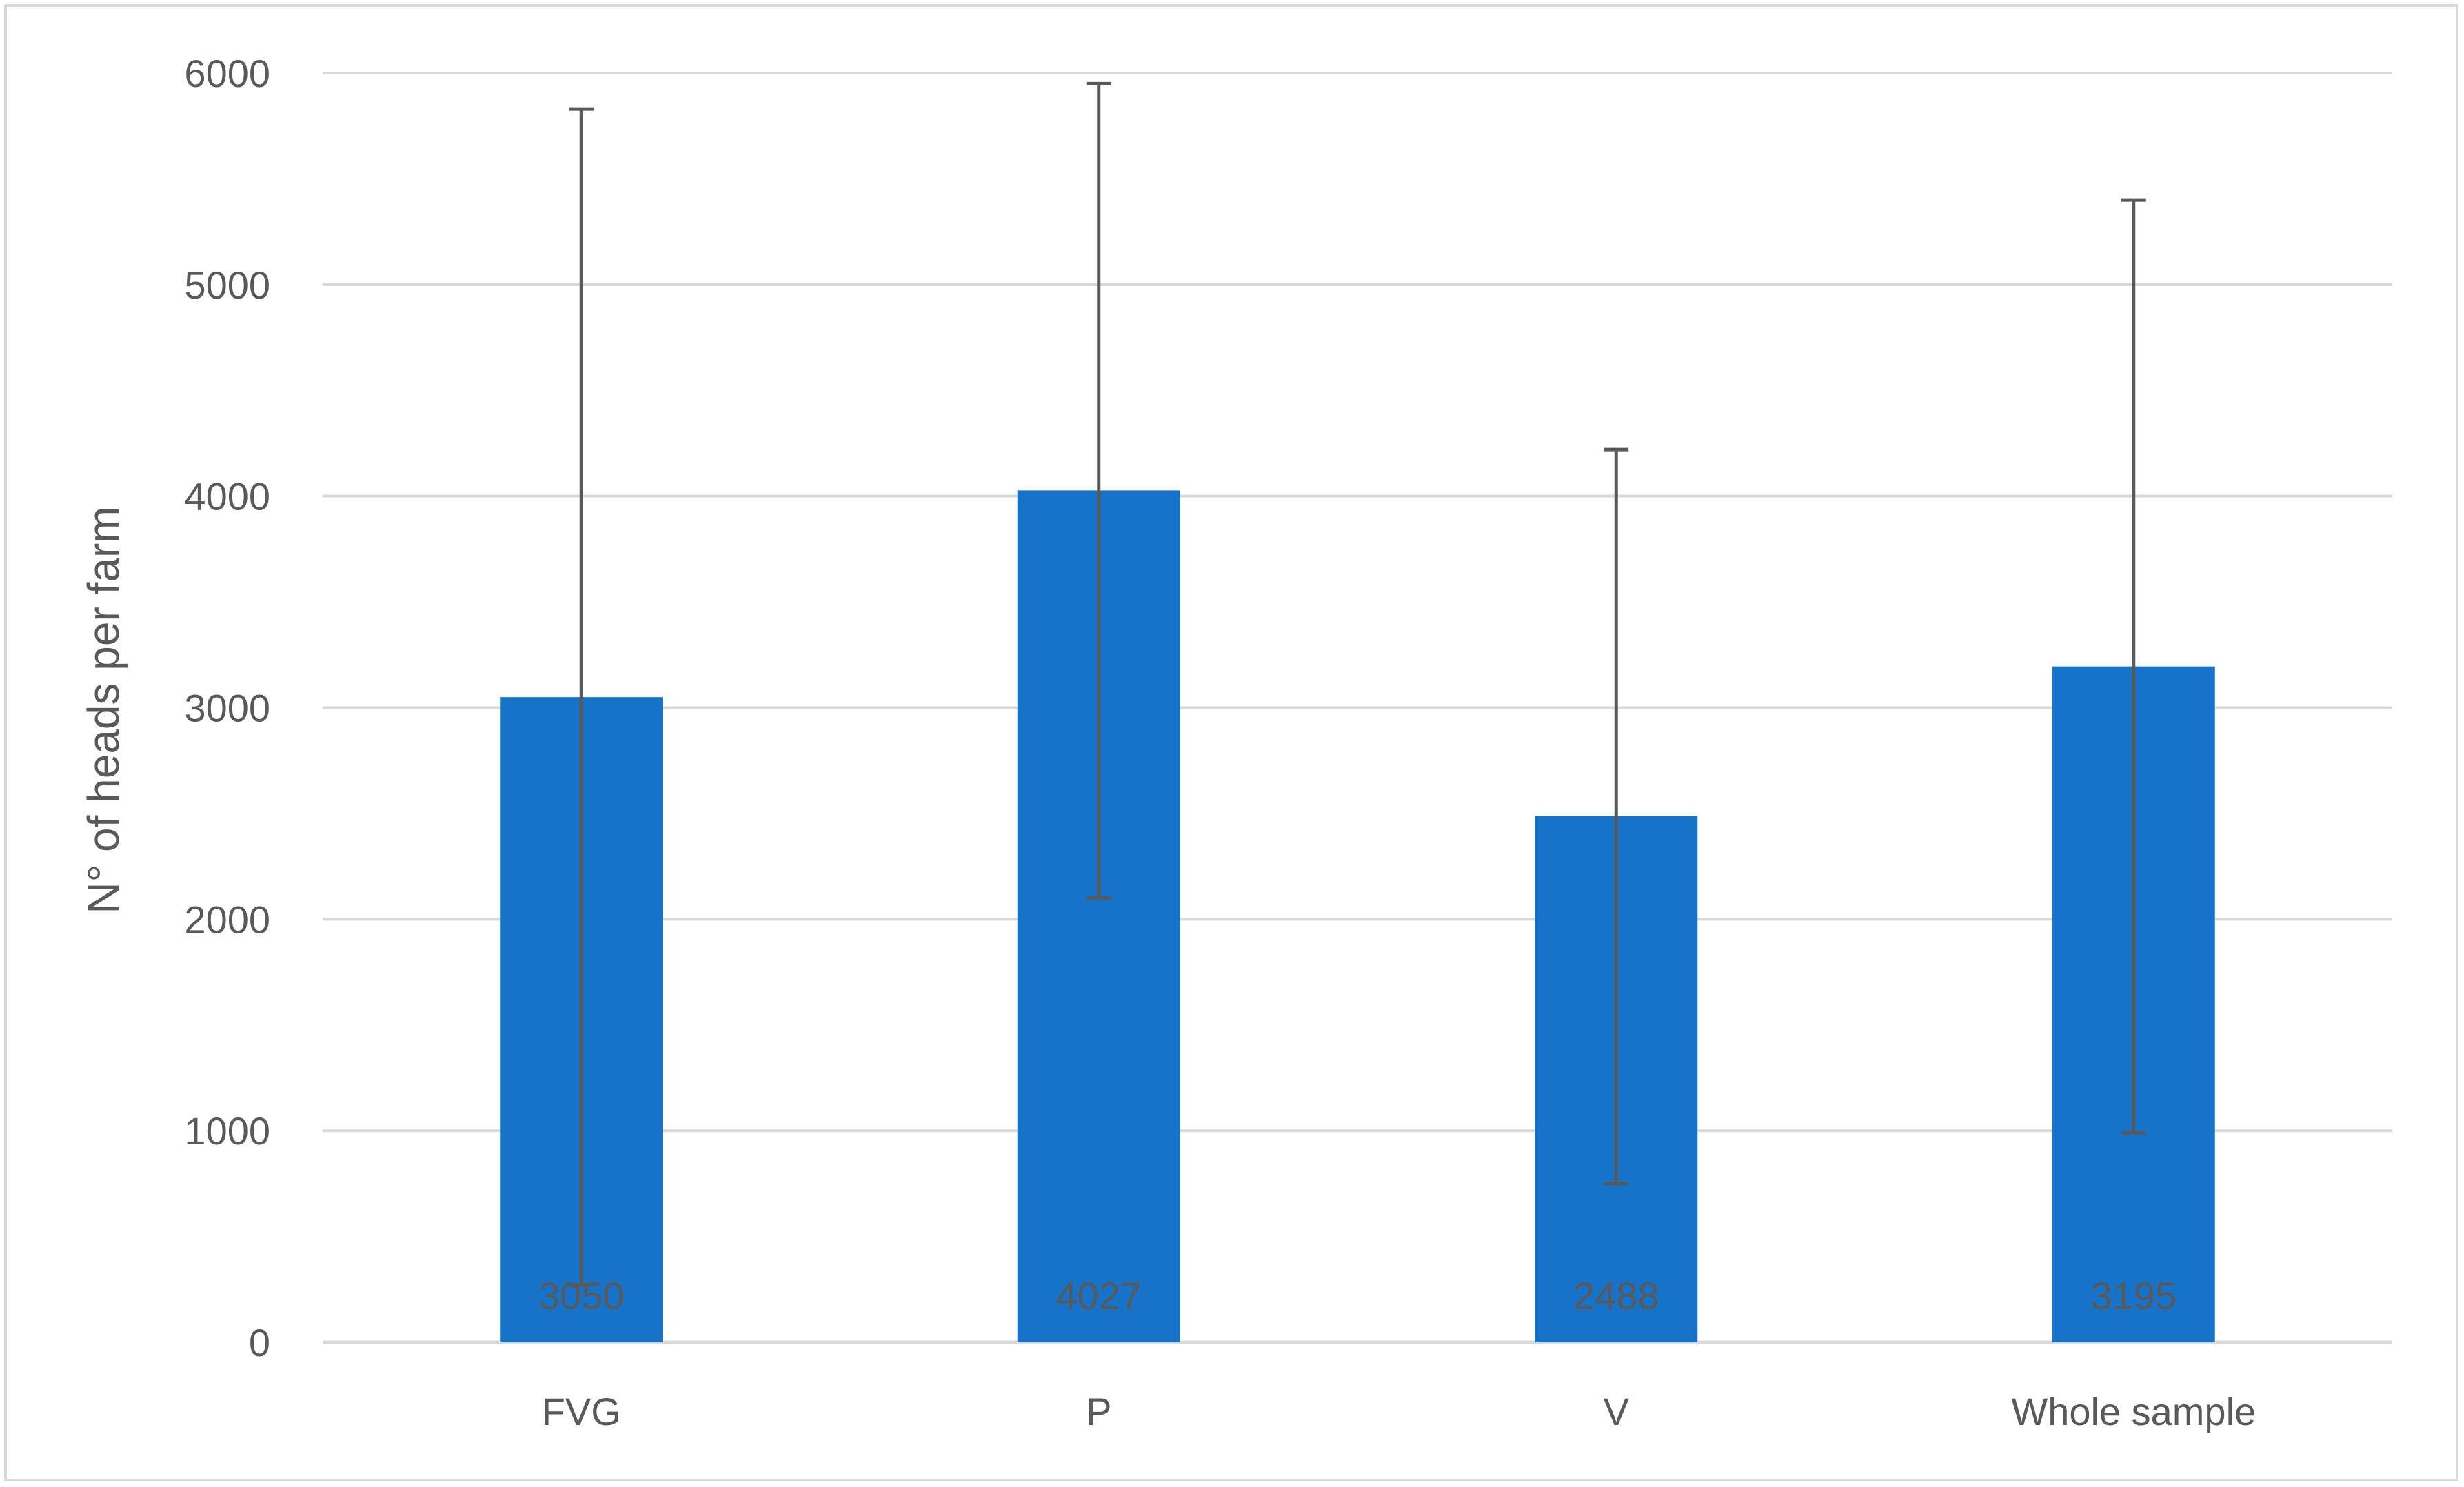  What do you see at coordinates (227, 496) in the screenshot?
I see `y-tick-label: 4000` at bounding box center [227, 496].